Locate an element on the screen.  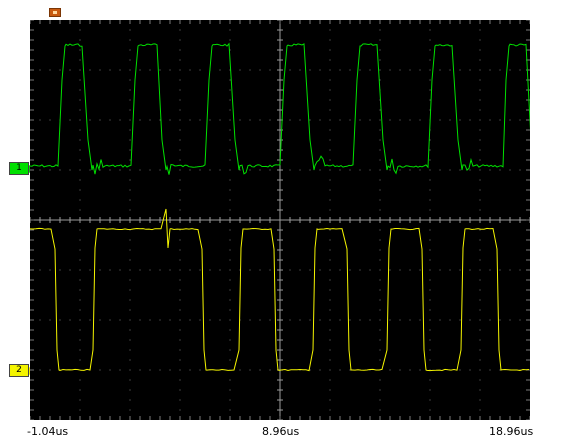
trigger-position-icon is located at coordinates (55, 12).